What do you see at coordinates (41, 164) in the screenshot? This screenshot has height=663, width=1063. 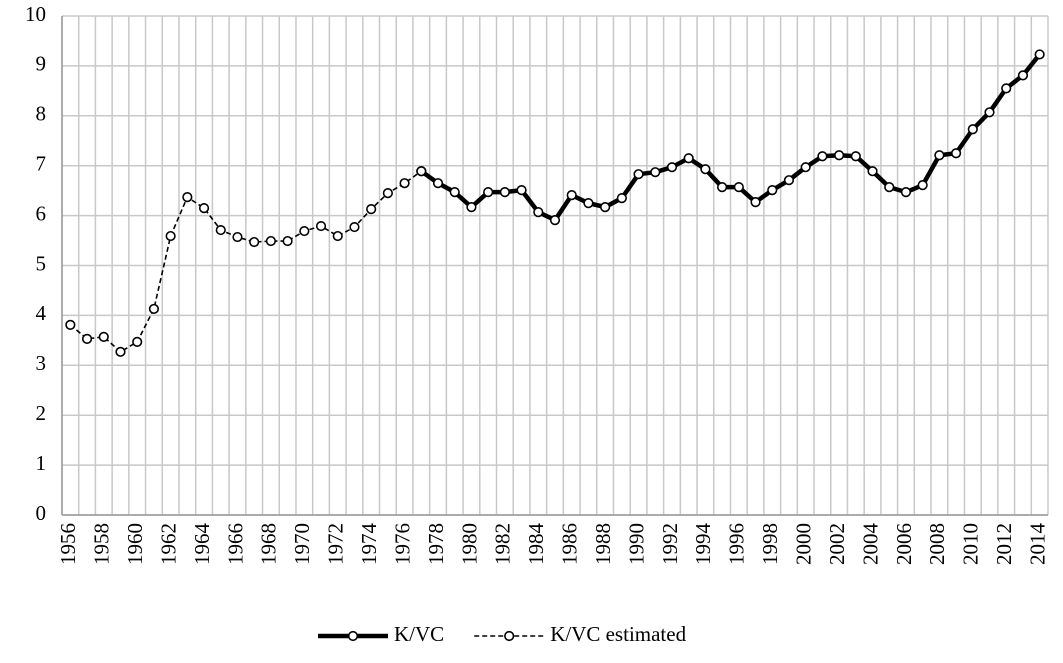 I see `y-tick-label: 7` at bounding box center [41, 164].